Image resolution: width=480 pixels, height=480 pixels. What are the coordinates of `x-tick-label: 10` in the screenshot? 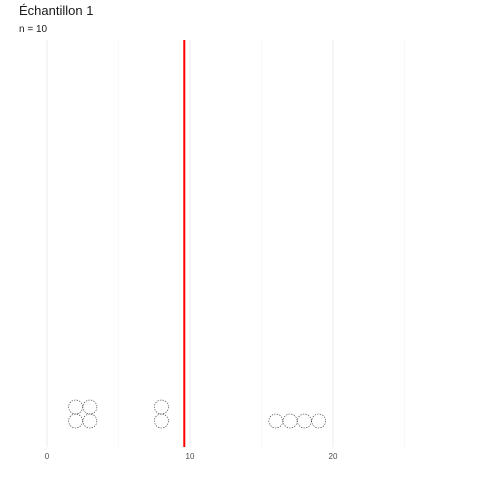 It's located at (190, 456).